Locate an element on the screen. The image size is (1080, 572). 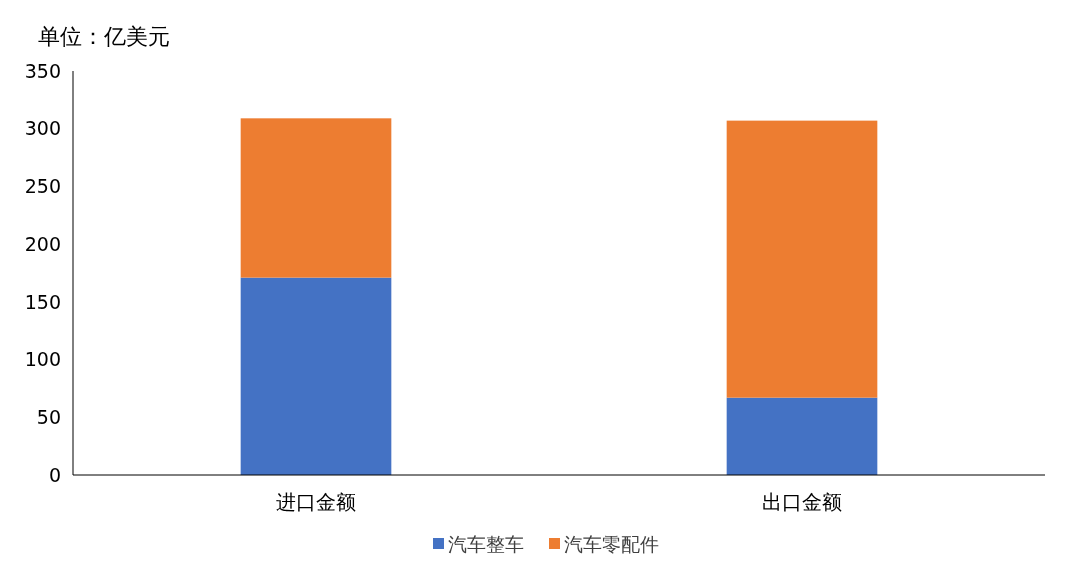
x-tick-label: 出口金额 is located at coordinates (802, 502).